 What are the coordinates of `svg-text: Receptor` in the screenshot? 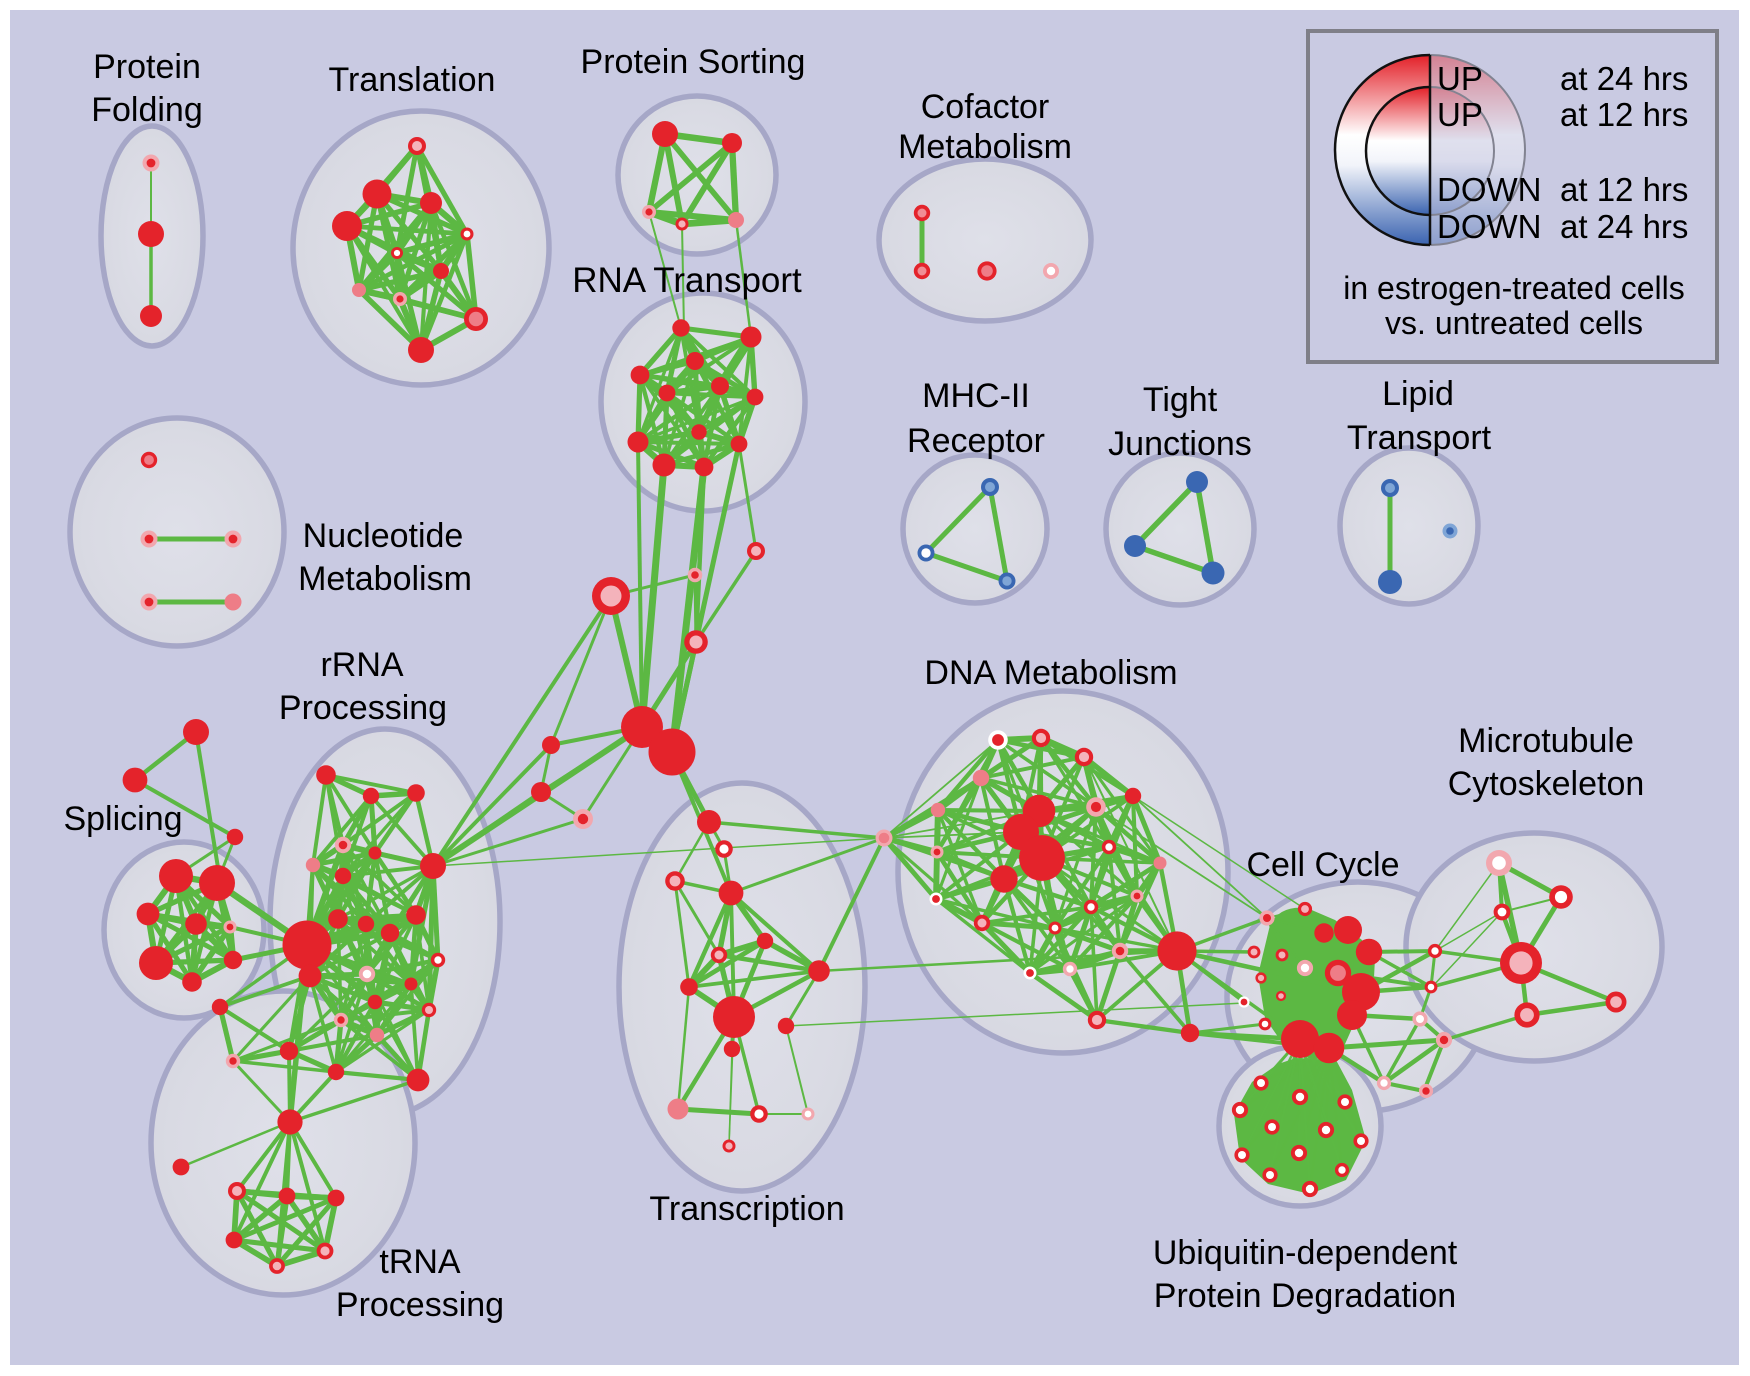 It's located at (976, 441).